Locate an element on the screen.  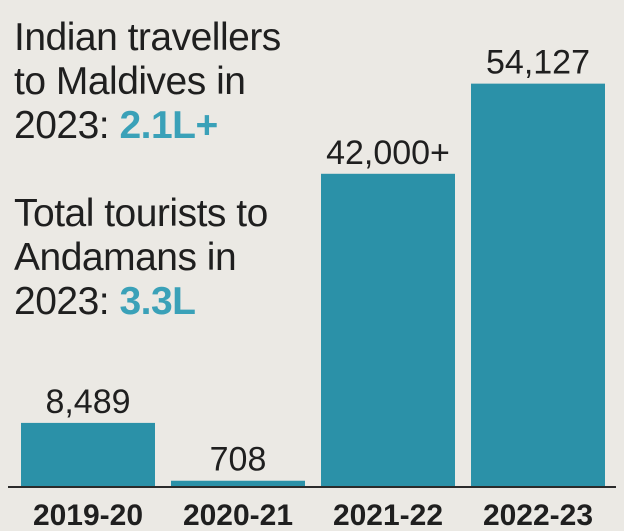
x-tick-label-2019-20: 2019-20 is located at coordinates (88, 515).